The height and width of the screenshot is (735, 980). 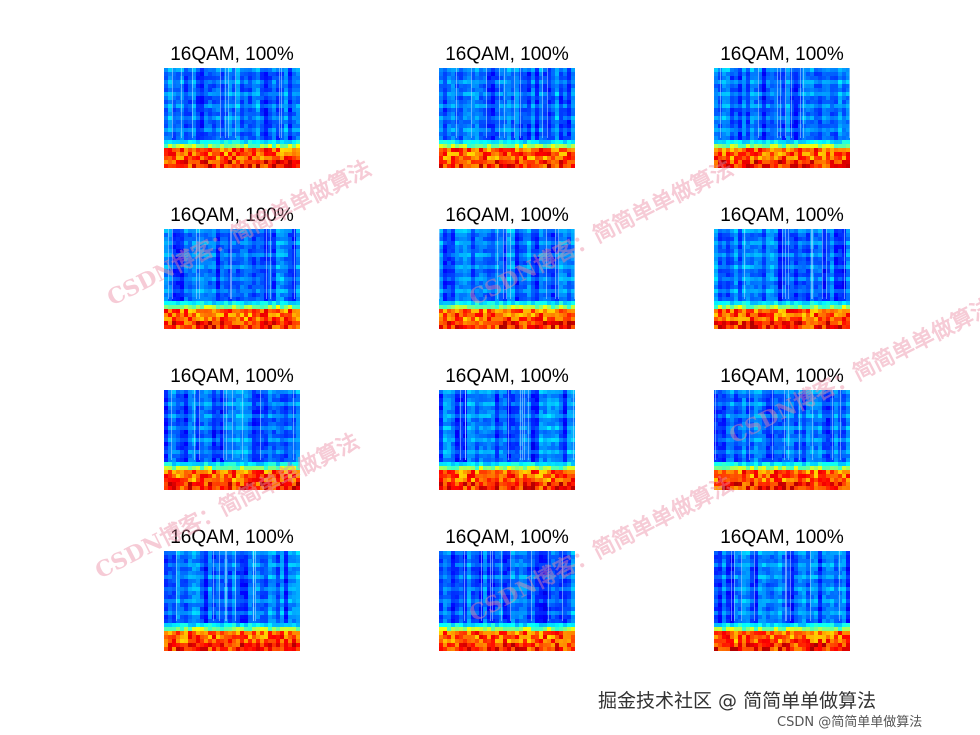 What do you see at coordinates (546, 264) in the screenshot?
I see `spectrogram-gap-line` at bounding box center [546, 264].